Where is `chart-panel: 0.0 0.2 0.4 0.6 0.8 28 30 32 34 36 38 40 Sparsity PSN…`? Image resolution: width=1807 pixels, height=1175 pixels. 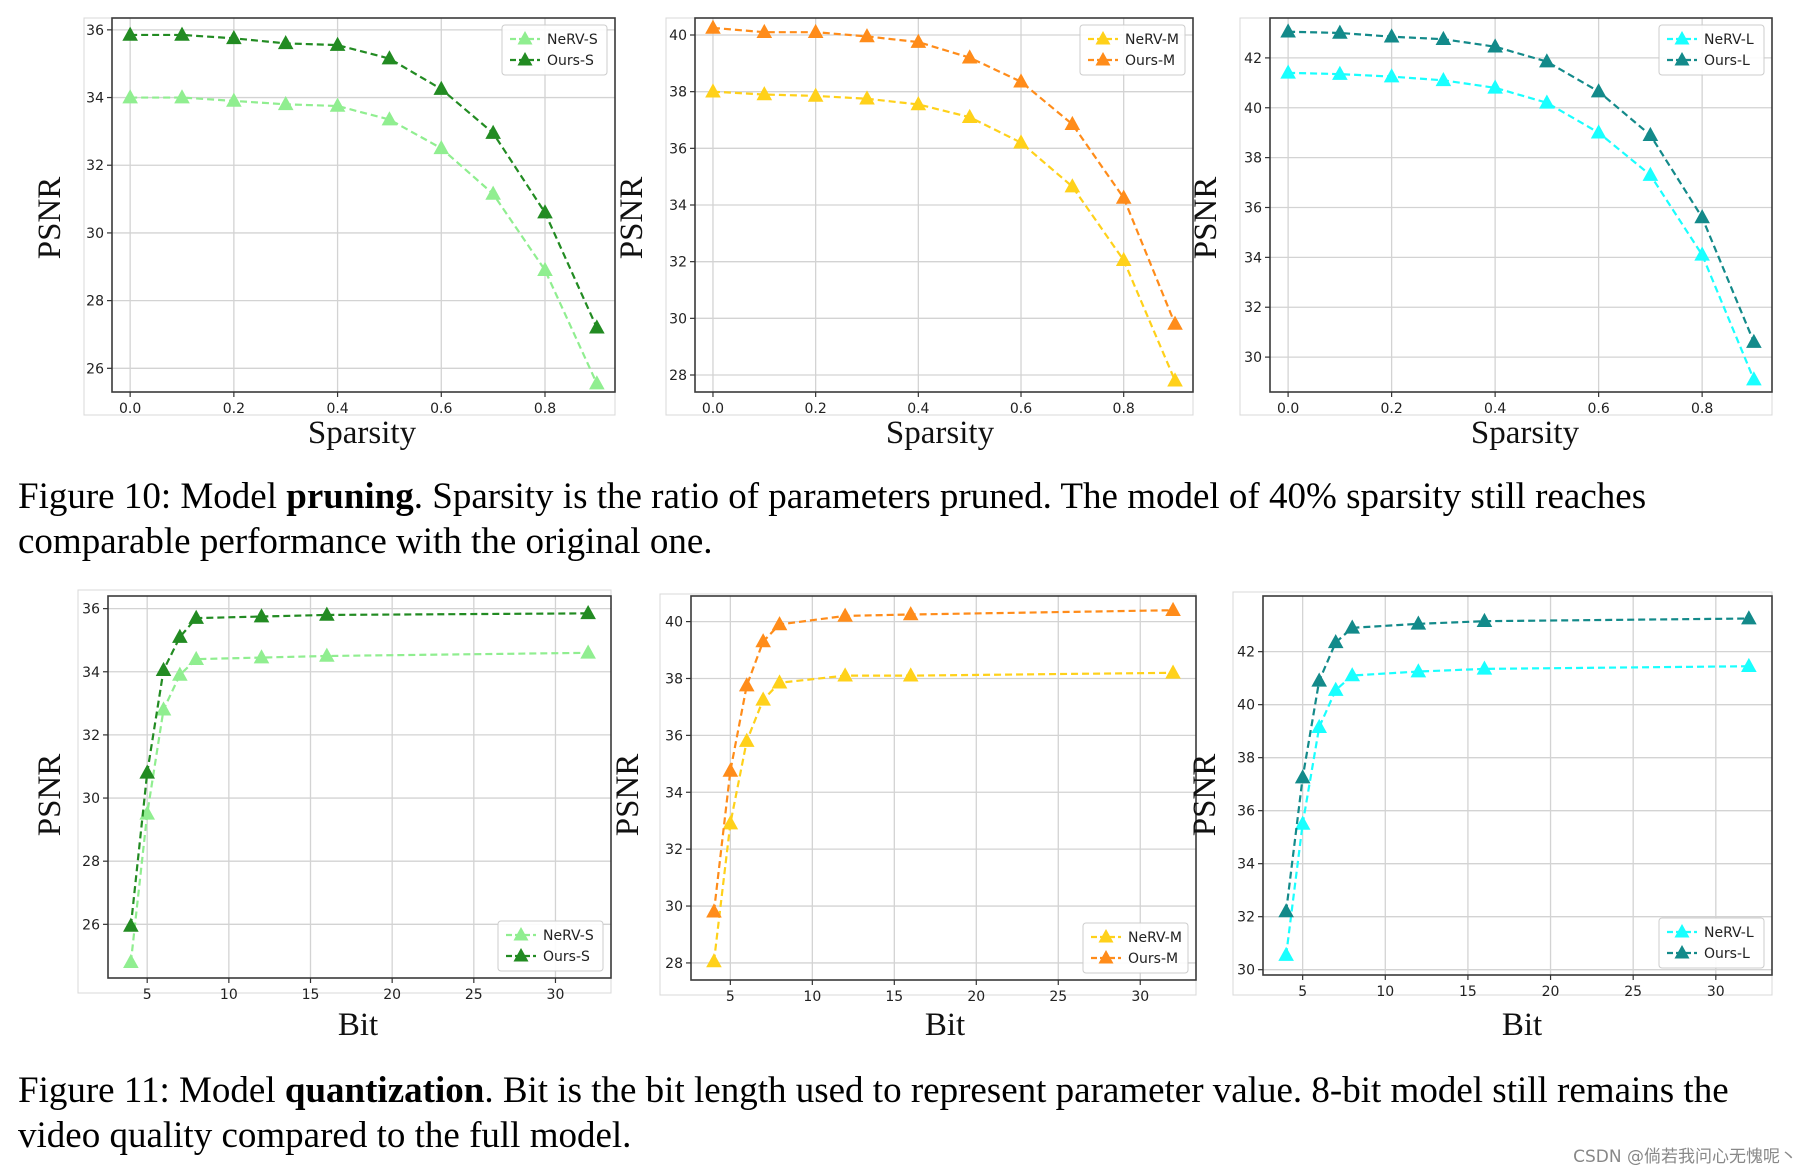 chart-panel: 0.0 0.2 0.4 0.6 0.8 28 30 32 34 36 38 40 Sparsity PSN… is located at coordinates (904, 234).